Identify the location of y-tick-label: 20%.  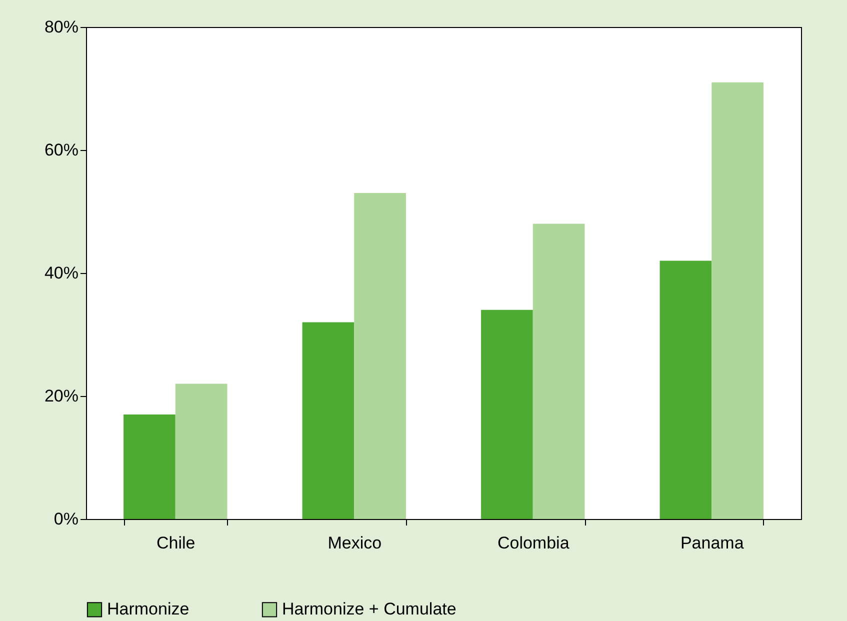
(61, 396).